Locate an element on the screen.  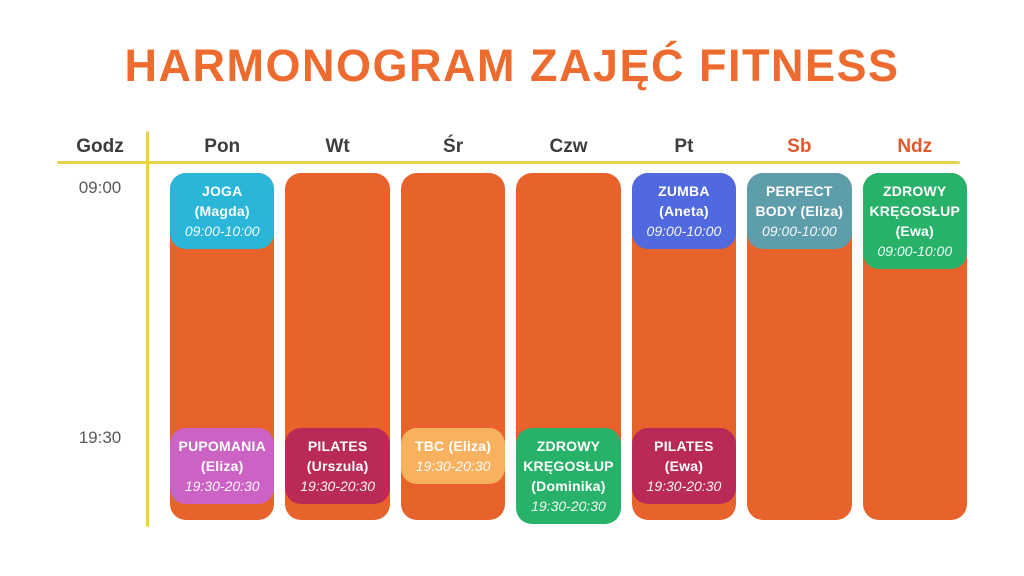
day-header-czw: Czw is located at coordinates (568, 146).